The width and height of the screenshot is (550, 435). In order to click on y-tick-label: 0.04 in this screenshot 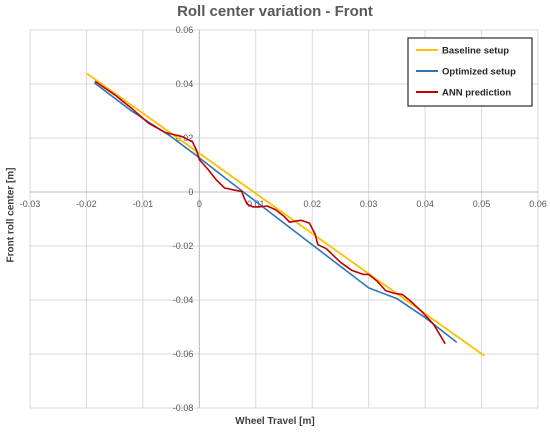, I will do `click(185, 84)`.